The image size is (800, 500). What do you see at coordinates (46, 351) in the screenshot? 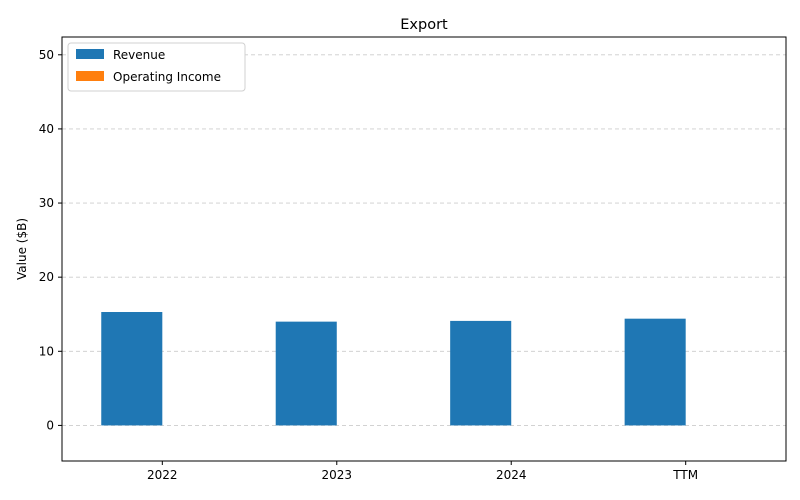
I see `y-tick-label: 10` at bounding box center [46, 351].